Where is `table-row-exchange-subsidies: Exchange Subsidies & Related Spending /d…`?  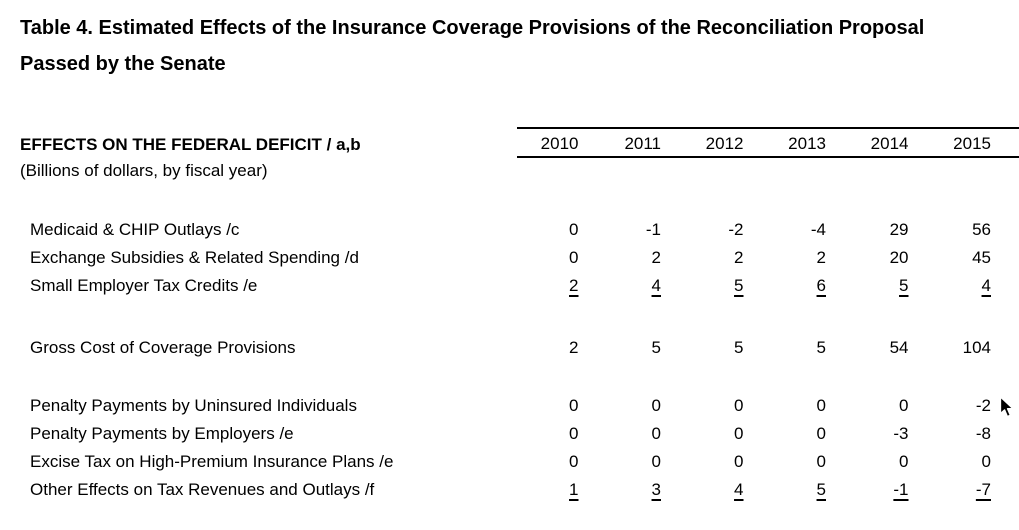
table-row-exchange-subsidies: Exchange Subsidies & Related Spending /d… is located at coordinates (509, 258).